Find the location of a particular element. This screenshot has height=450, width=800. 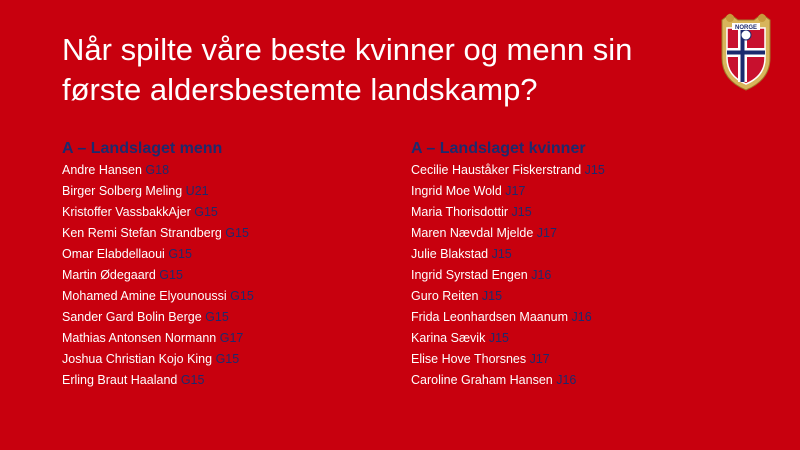

player-name: Elise Hove Thorsnes is located at coordinates (470, 359).